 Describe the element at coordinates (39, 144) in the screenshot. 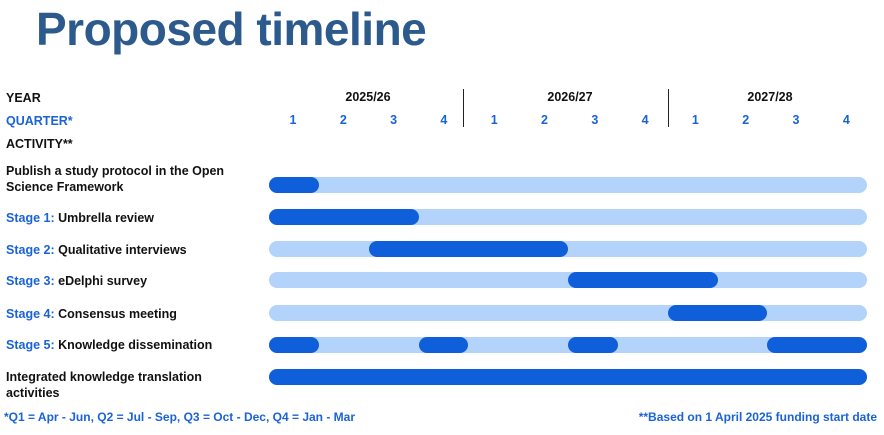

I see `activity-label: ACTIVITY**` at that location.